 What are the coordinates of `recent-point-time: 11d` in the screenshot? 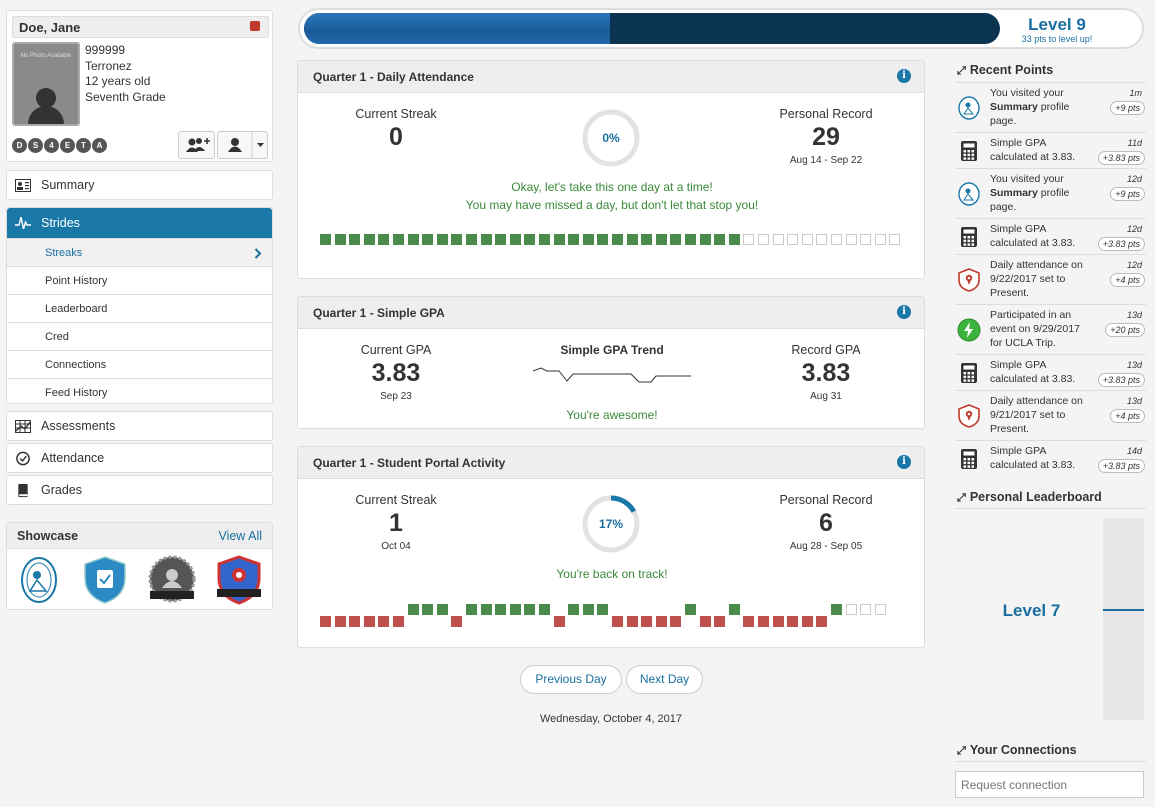 It's located at (1134, 143).